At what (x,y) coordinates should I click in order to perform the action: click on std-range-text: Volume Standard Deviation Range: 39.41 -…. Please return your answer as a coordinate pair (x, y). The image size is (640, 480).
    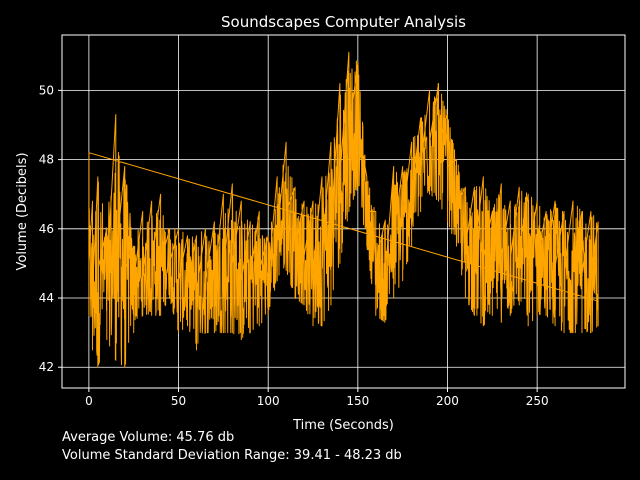
    Looking at the image, I should click on (232, 455).